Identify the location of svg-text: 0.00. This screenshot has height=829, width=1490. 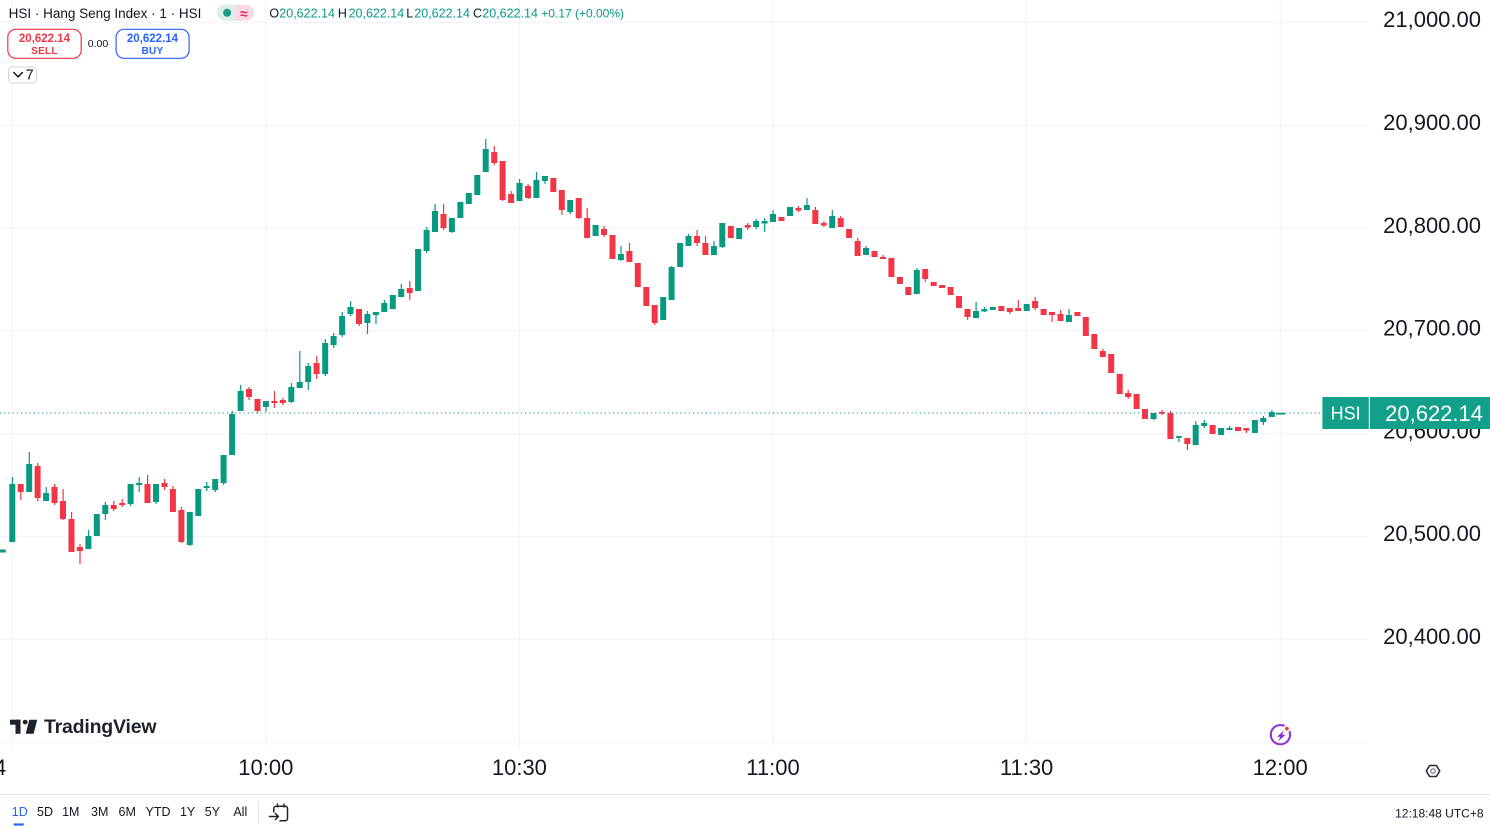
(98, 44).